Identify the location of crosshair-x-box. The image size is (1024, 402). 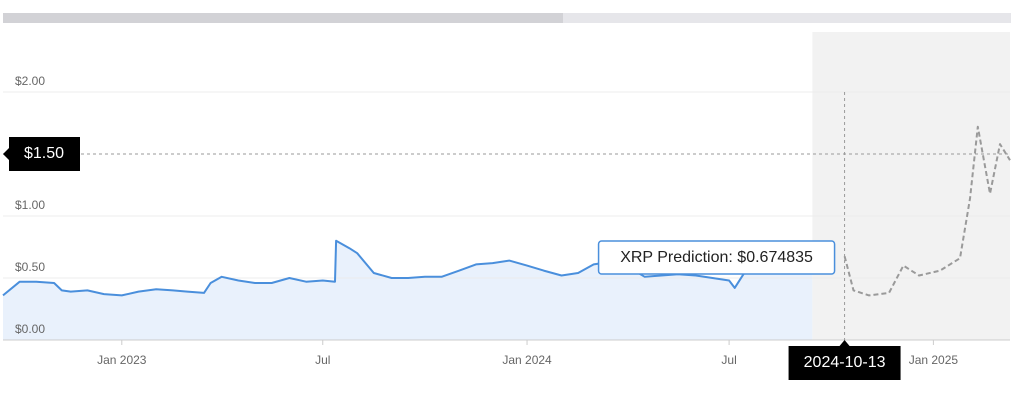
(844, 360).